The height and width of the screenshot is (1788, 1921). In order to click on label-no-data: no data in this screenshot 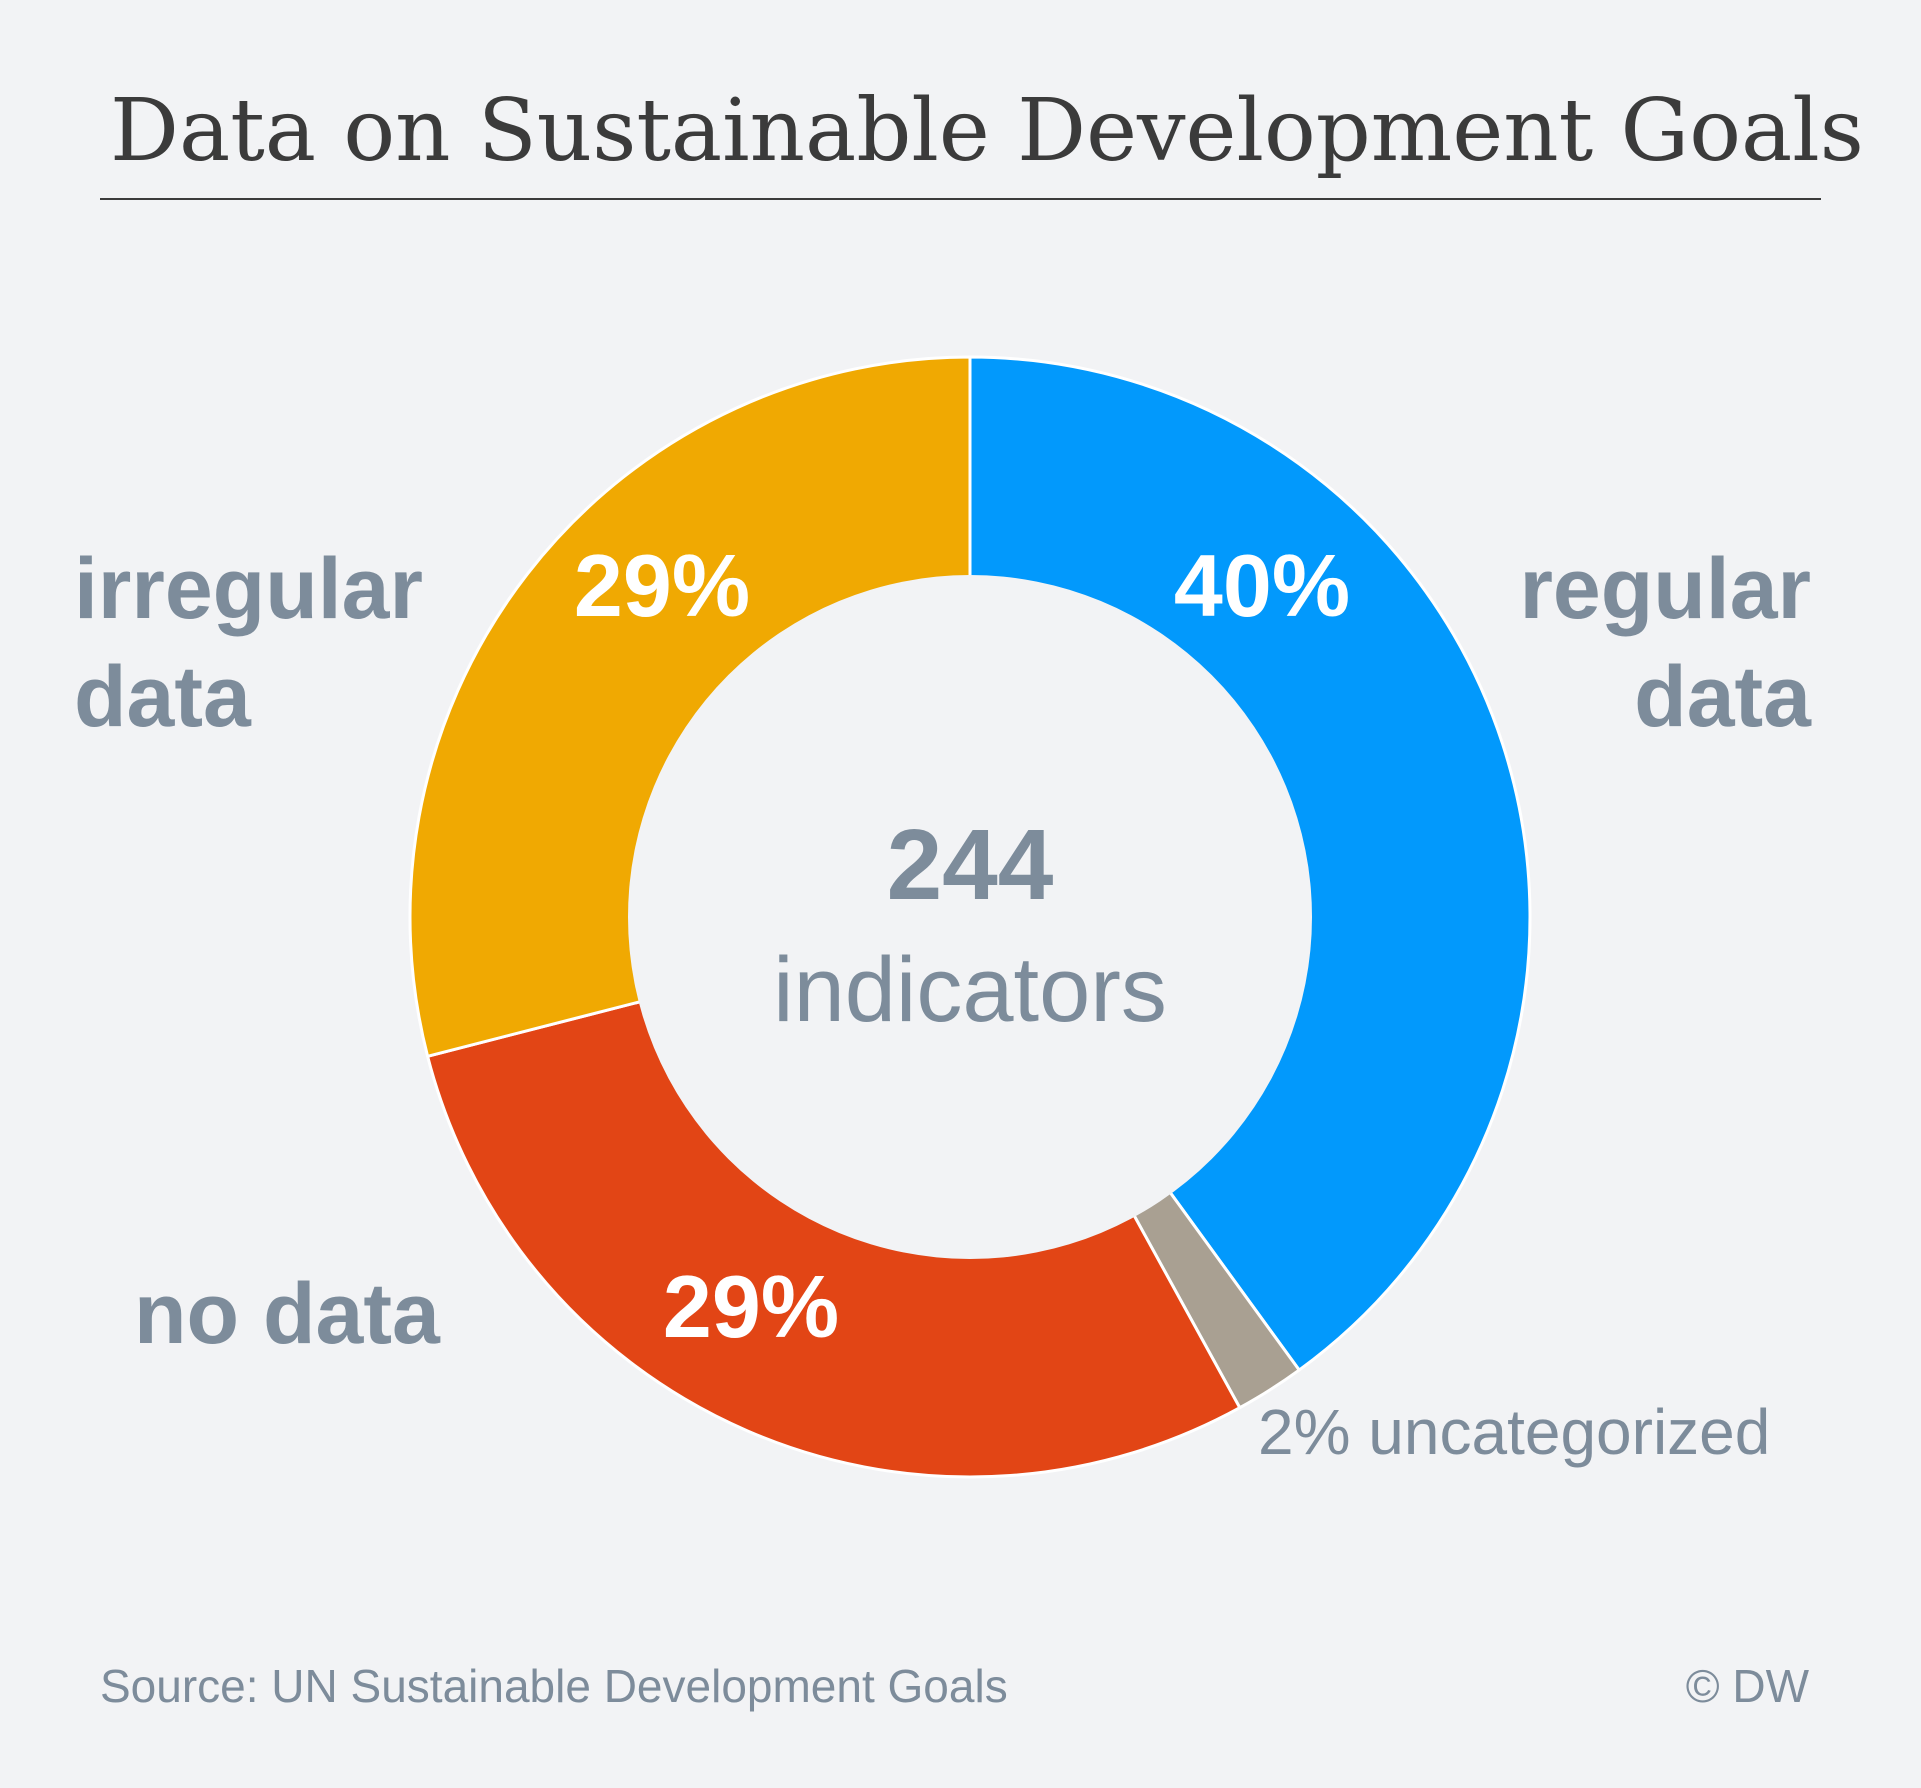, I will do `click(287, 1314)`.